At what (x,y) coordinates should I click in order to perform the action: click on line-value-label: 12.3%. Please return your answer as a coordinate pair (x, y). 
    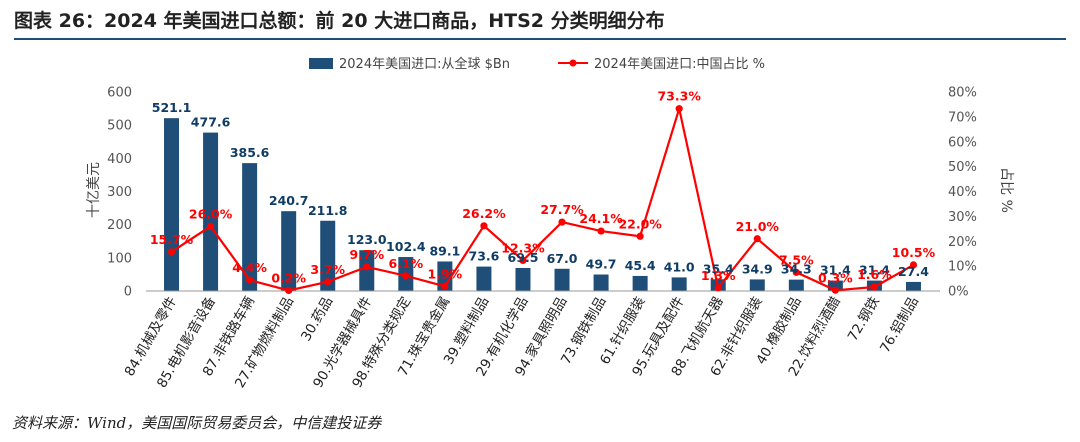
    Looking at the image, I should click on (523, 247).